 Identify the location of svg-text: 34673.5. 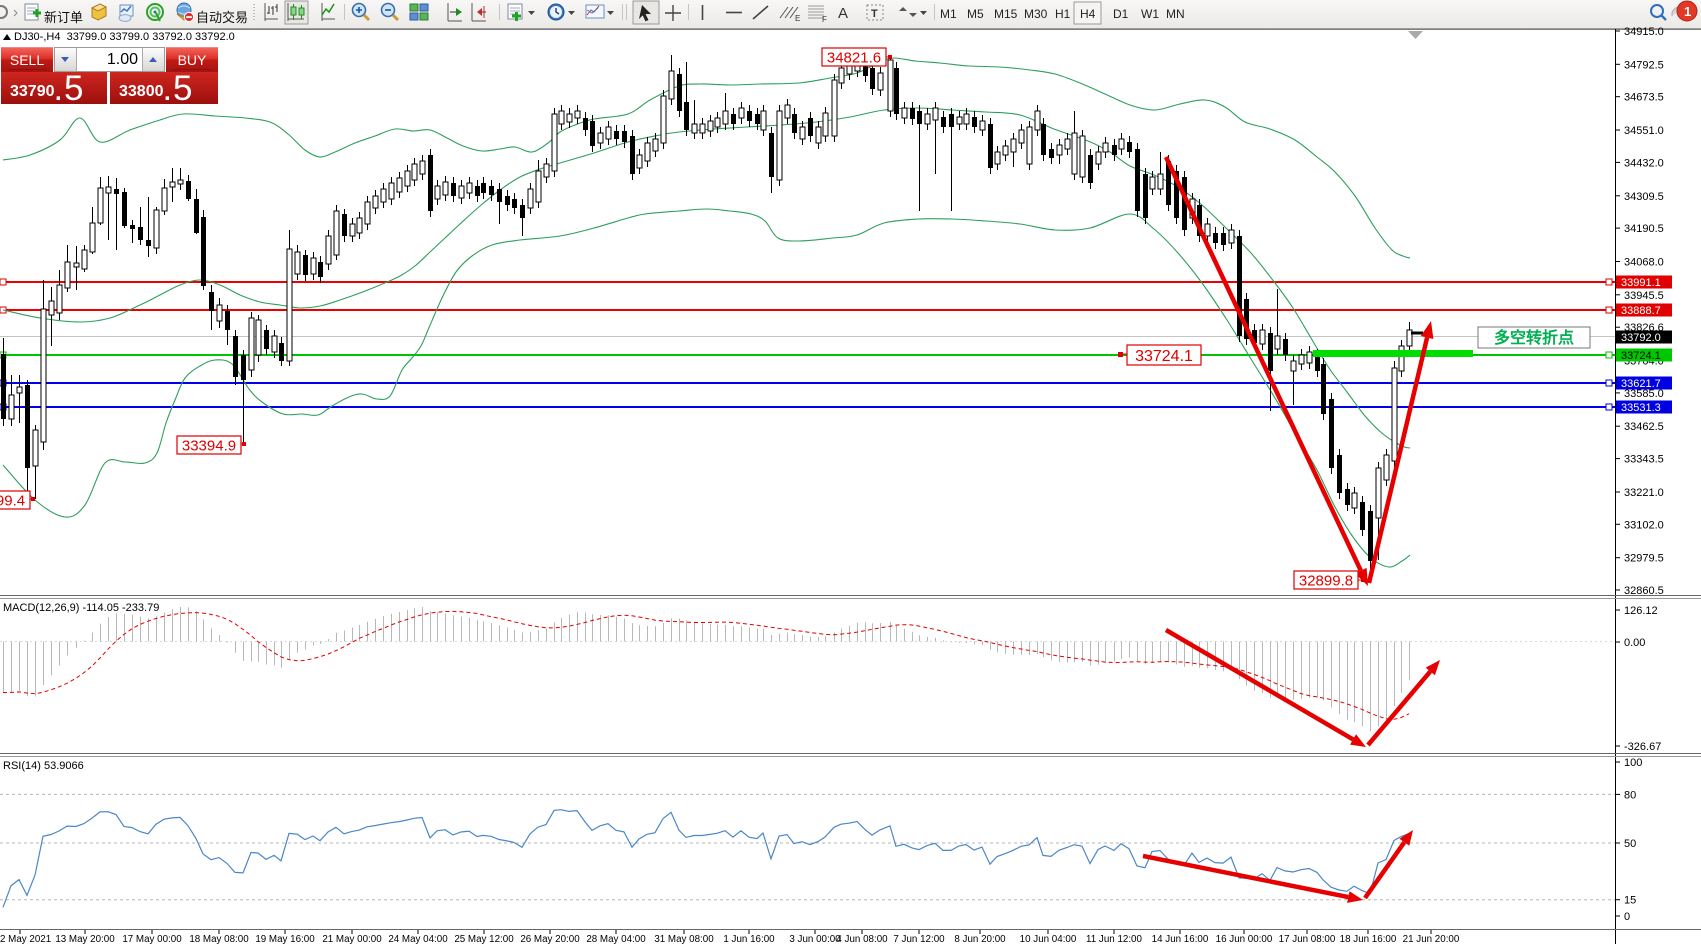
(1644, 98).